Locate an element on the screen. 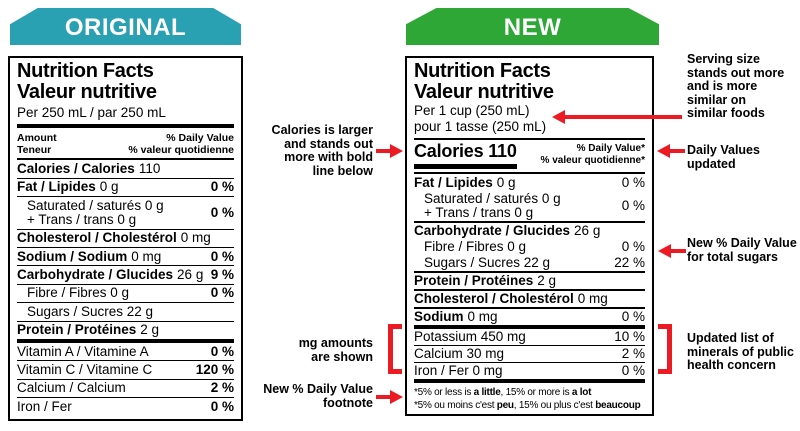 The image size is (800, 431). new-title-fr: Valeur nutritive is located at coordinates (484, 92).